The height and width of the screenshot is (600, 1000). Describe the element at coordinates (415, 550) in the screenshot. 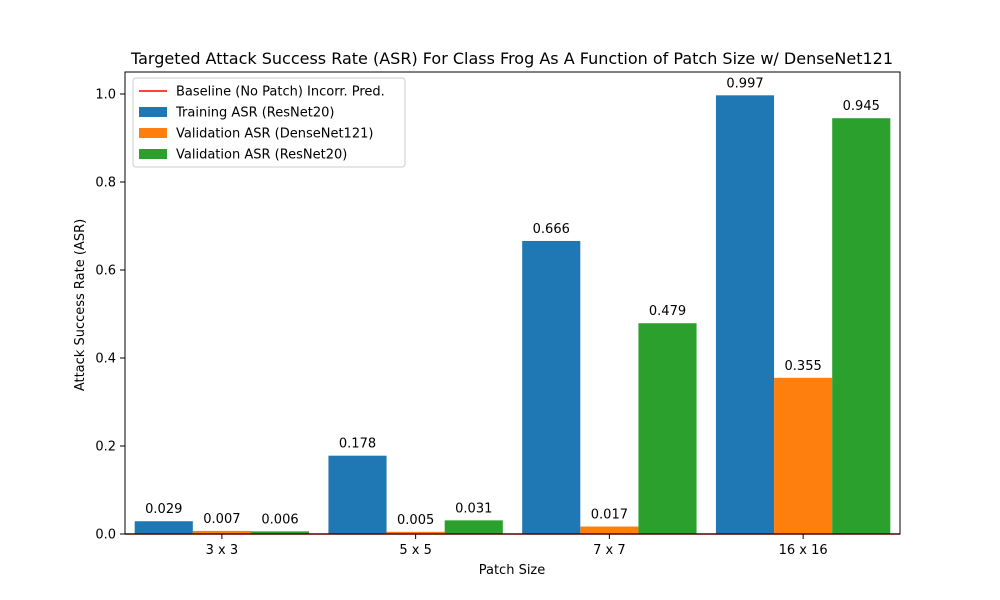

I see `x-tick-label-1: 5 x 5` at that location.